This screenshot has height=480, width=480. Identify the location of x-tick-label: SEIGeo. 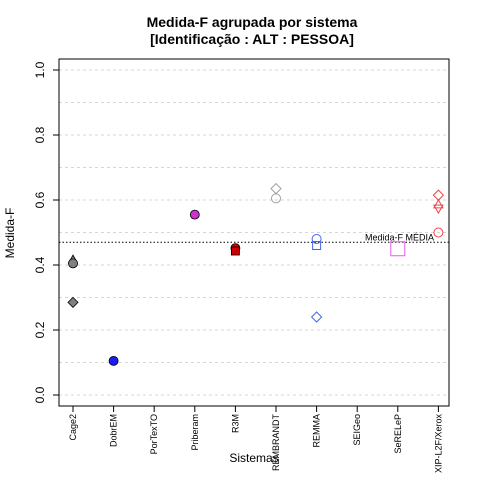
(357, 430).